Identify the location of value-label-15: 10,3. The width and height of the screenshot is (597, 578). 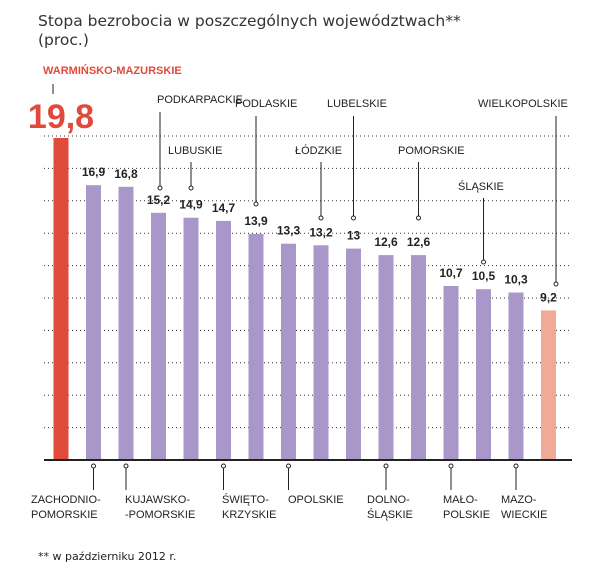
(516, 280).